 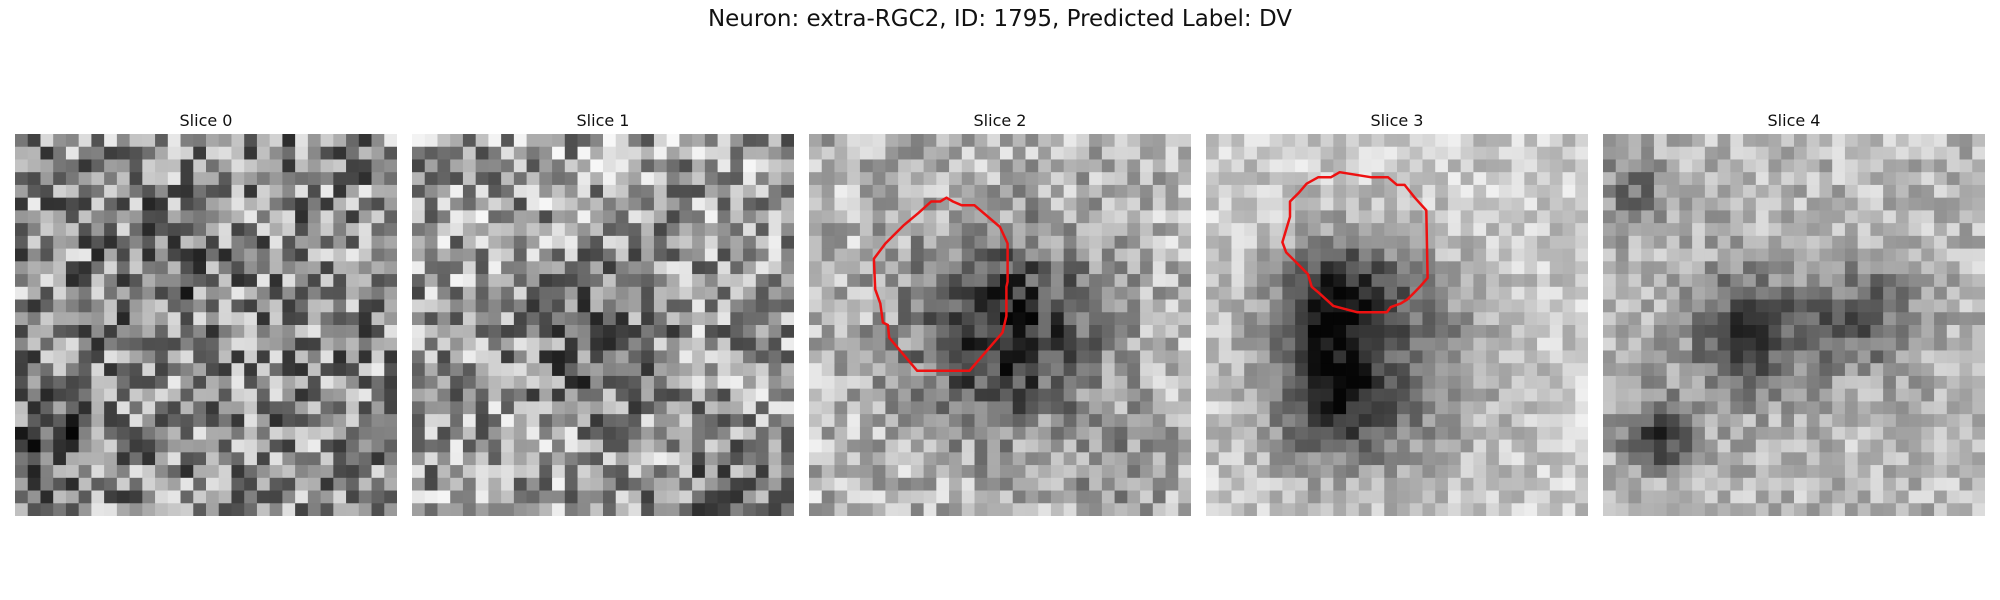 I want to click on slice-panel-1: Slice 1, so click(x=603, y=312).